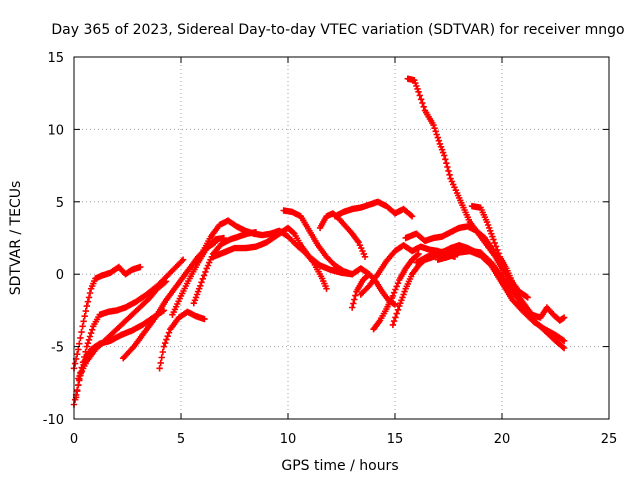 The width and height of the screenshot is (640, 480). What do you see at coordinates (60, 275) in the screenshot?
I see `y-tick-label: 0` at bounding box center [60, 275].